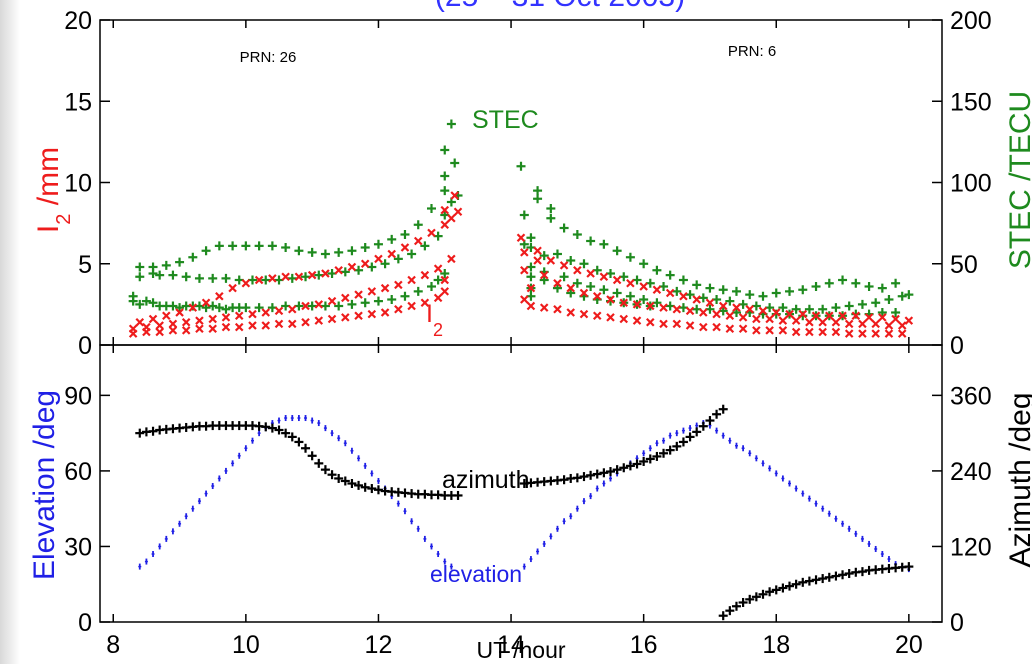 This screenshot has width=1032, height=664. Describe the element at coordinates (909, 645) in the screenshot. I see `x-tick-label: 20` at that location.